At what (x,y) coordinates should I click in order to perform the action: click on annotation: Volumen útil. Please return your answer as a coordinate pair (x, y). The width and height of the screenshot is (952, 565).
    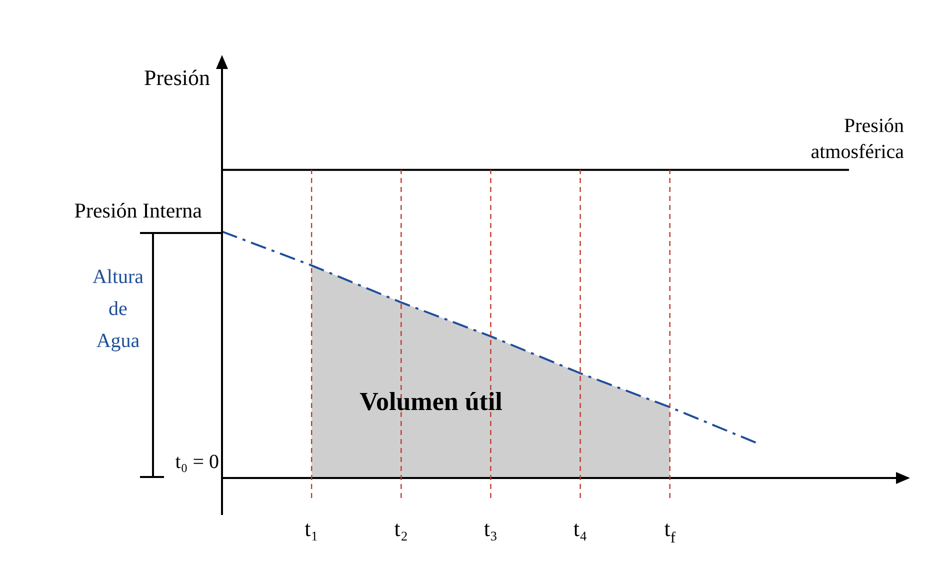
    Looking at the image, I should click on (431, 401).